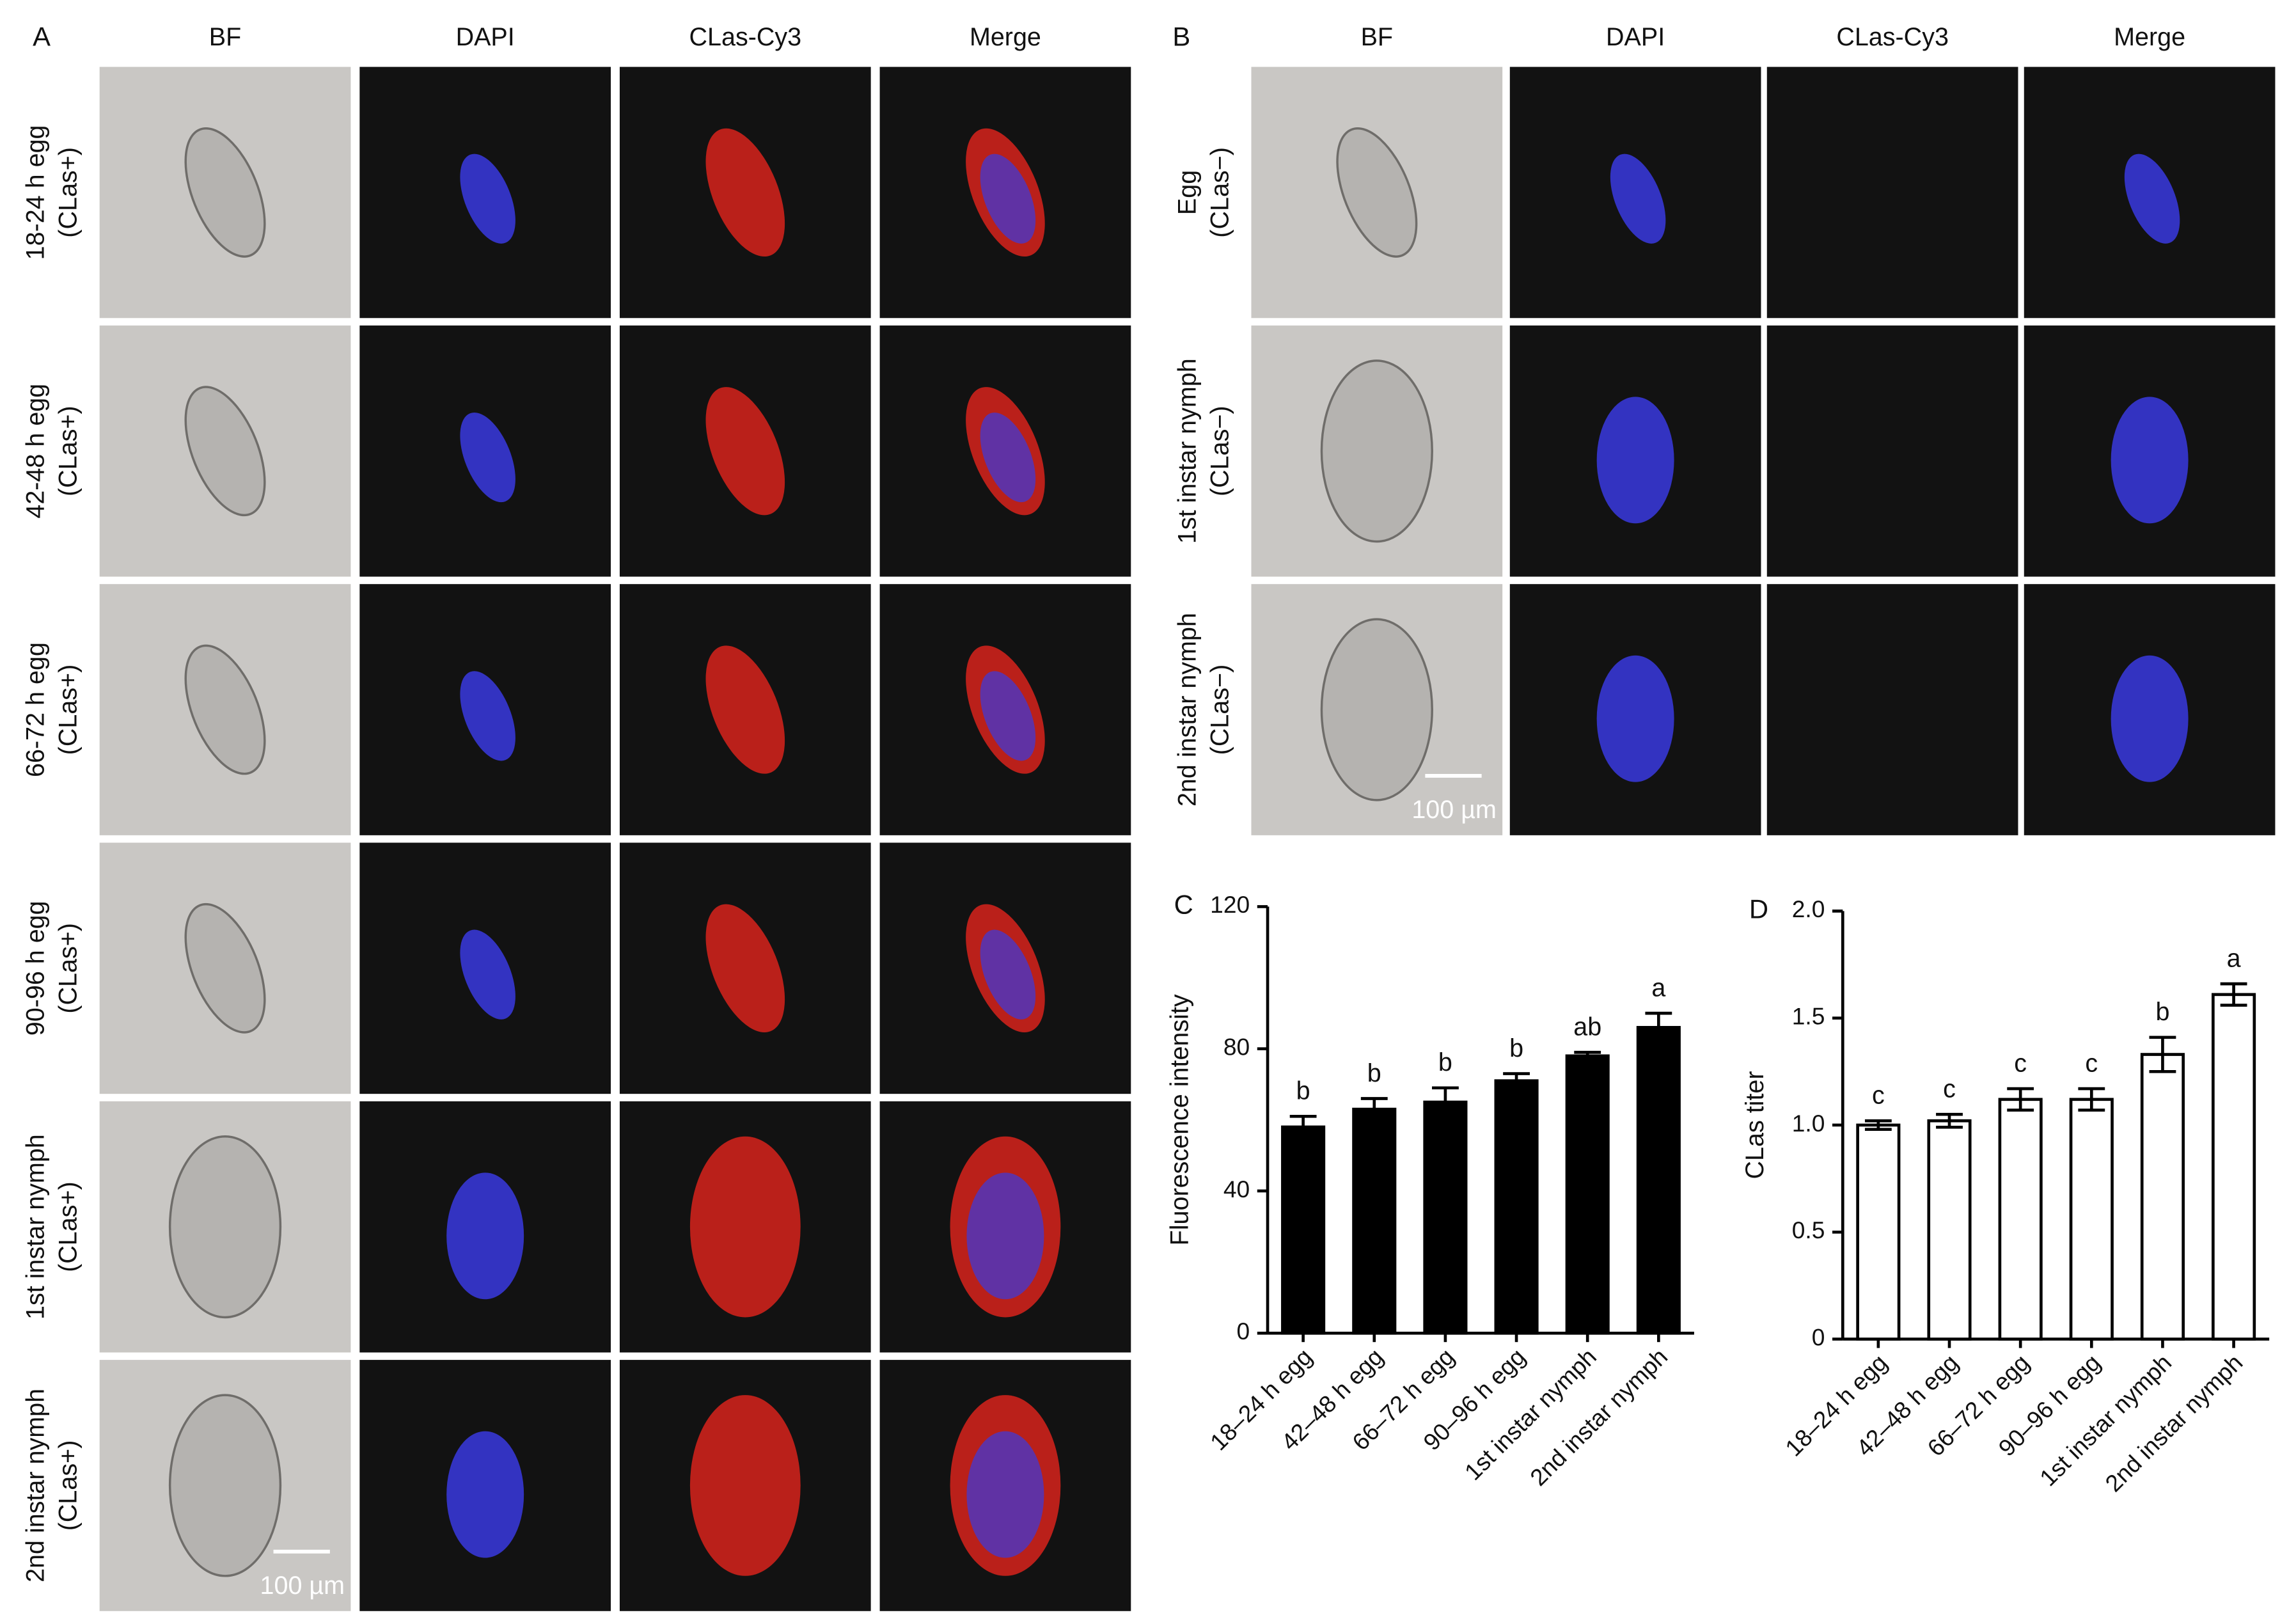 Image resolution: width=2296 pixels, height=1624 pixels. Describe the element at coordinates (36, 709) in the screenshot. I see `row-label: 66-72 h egg` at that location.